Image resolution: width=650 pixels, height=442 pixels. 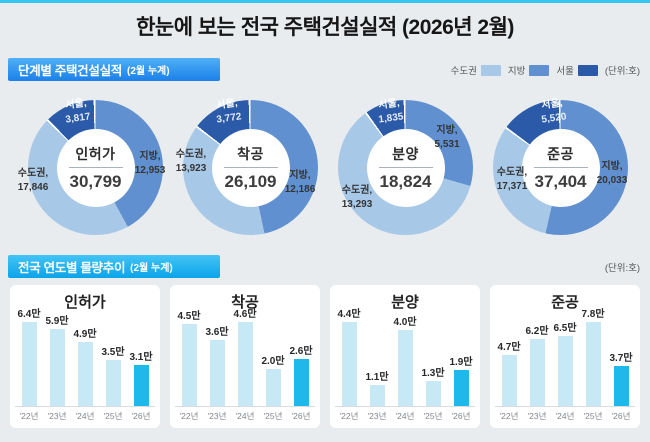 I want to click on bar-value-label: 4.9만, so click(x=85, y=334).